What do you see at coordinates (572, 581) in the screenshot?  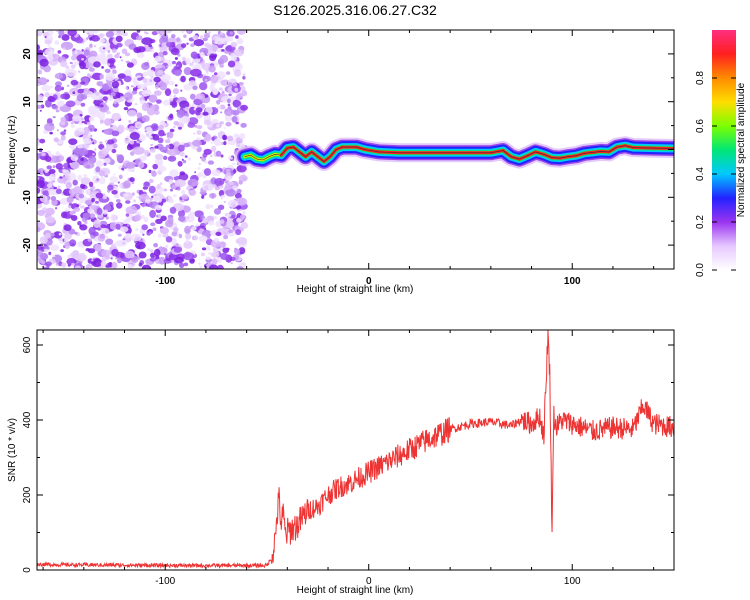 I see `snr-xtick-label: 100` at bounding box center [572, 581].